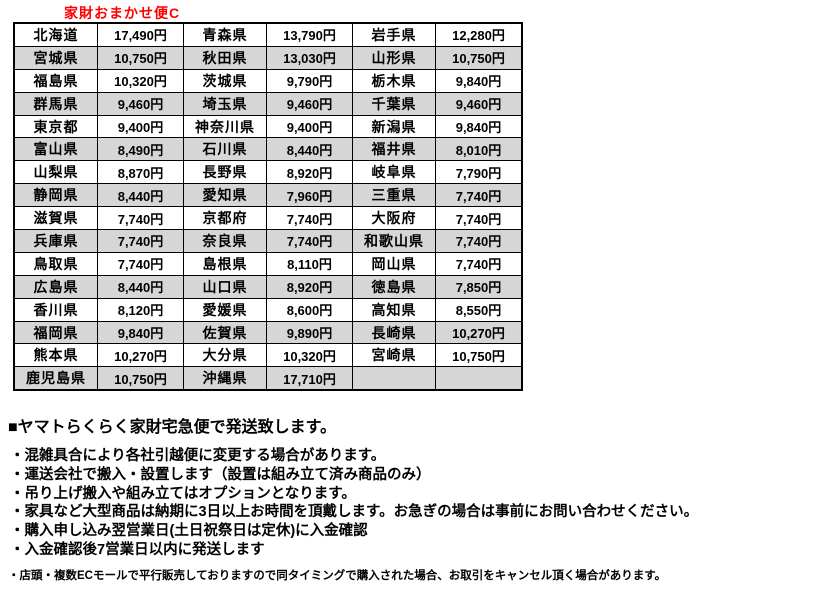 The image size is (822, 595). Describe the element at coordinates (394, 172) in the screenshot. I see `prefecture-cell: 岐阜県` at that location.